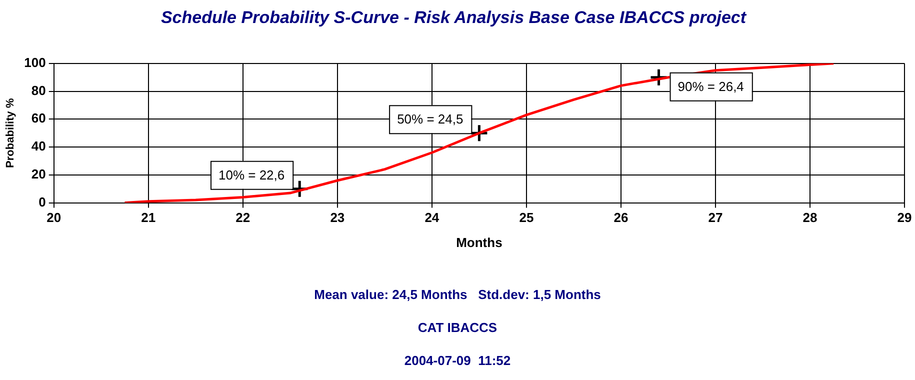 The height and width of the screenshot is (380, 915). I want to click on x-tick-label: 24, so click(432, 218).